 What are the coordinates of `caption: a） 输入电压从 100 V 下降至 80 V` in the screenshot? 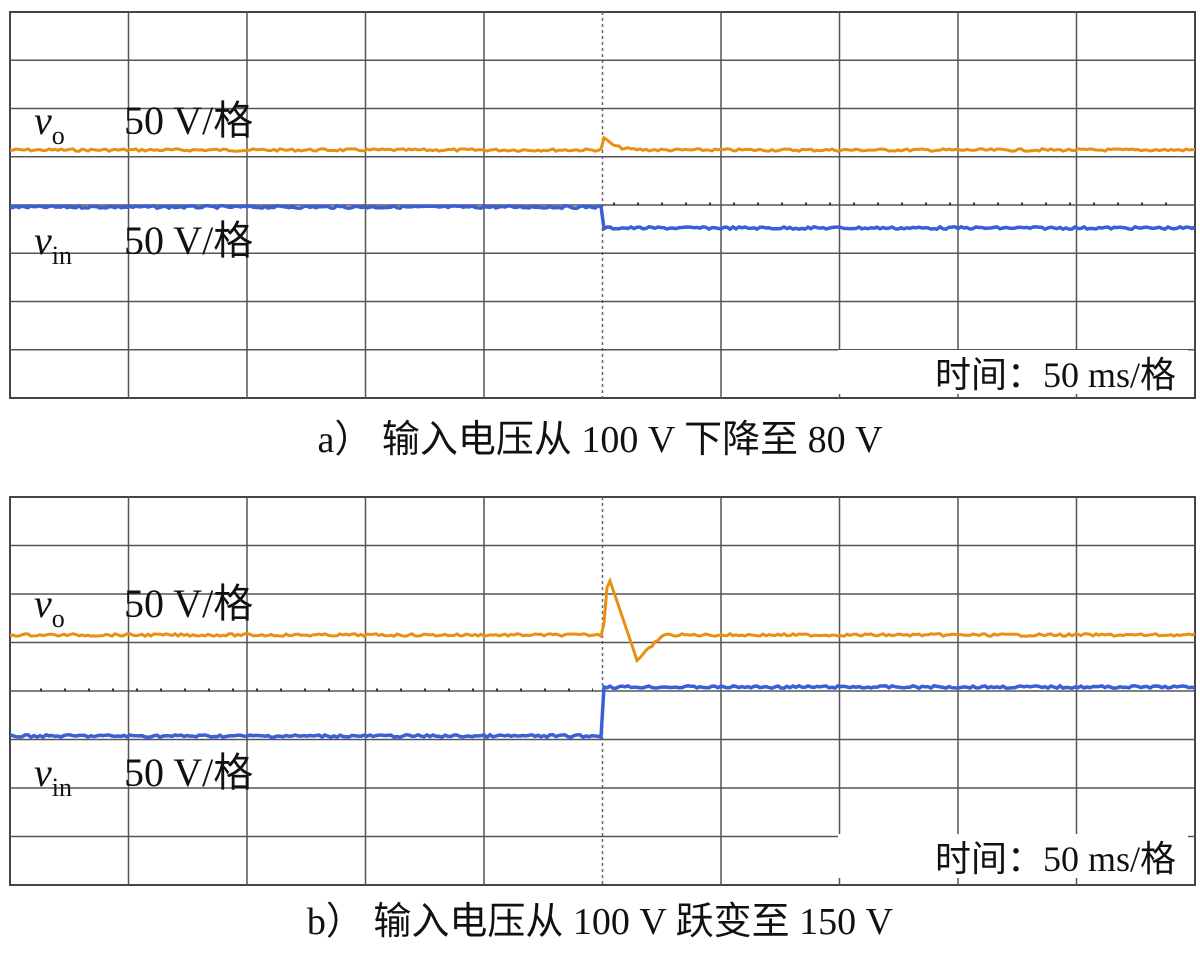 It's located at (600, 440).